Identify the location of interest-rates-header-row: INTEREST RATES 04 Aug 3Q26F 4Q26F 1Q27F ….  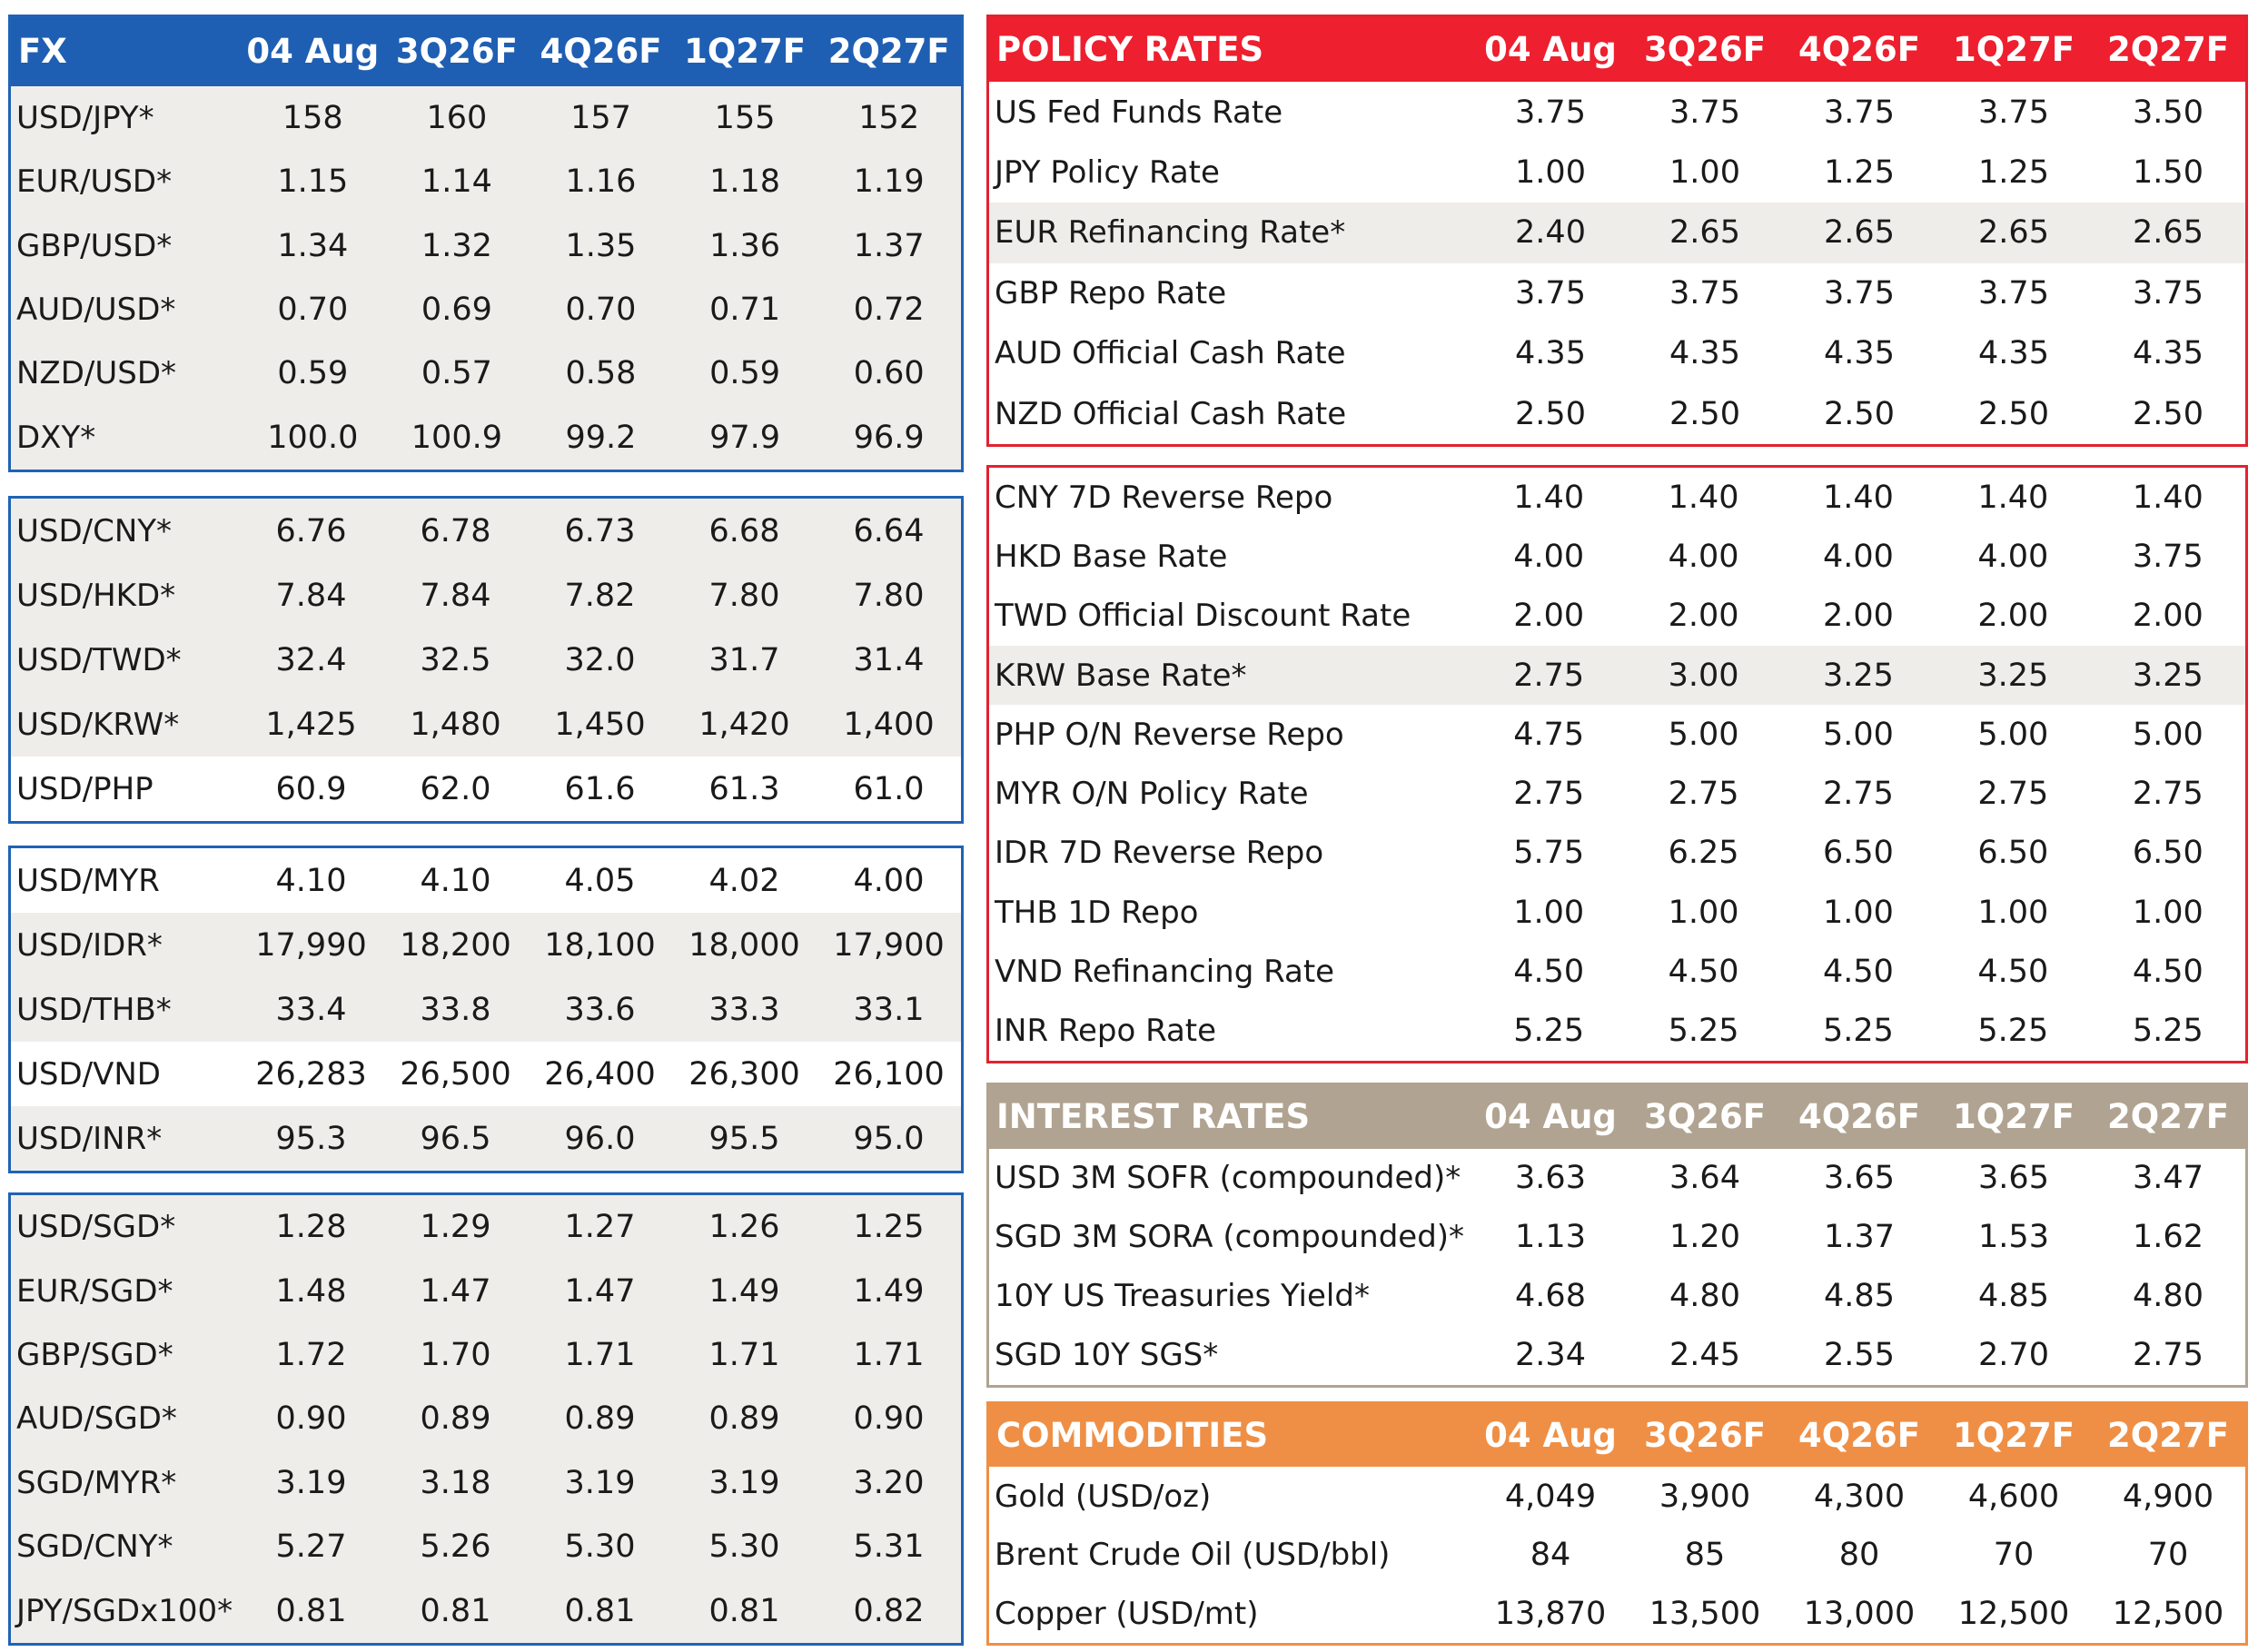
(1617, 1117).